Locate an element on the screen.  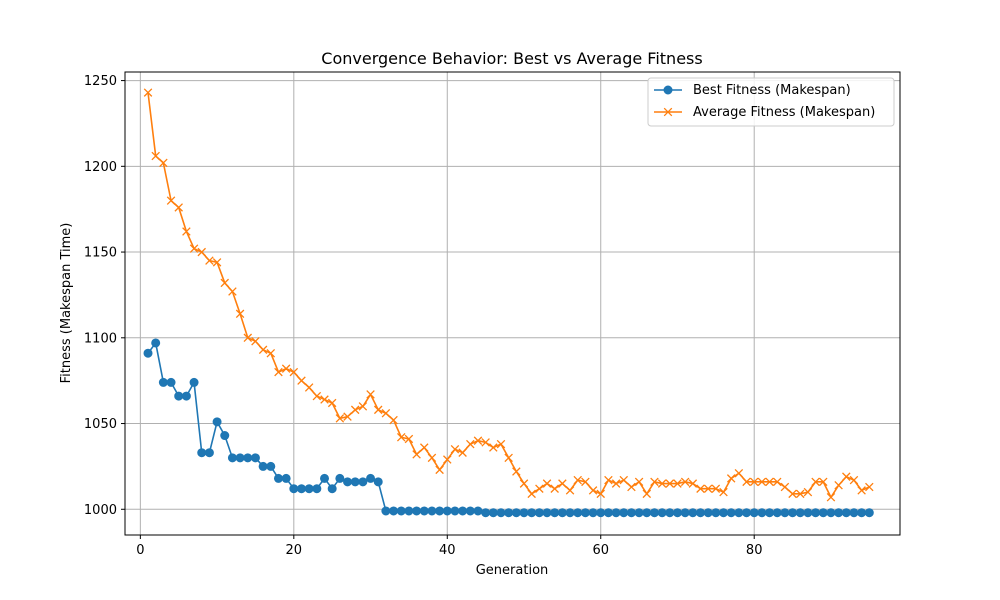
y-tick-label: 1150 is located at coordinates (100, 253).